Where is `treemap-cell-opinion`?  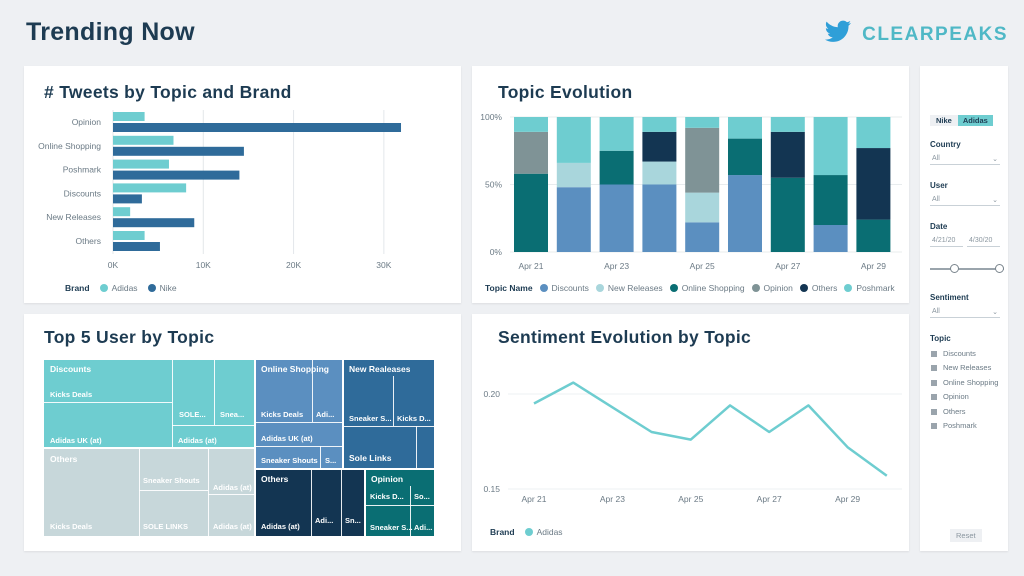 treemap-cell-opinion is located at coordinates (400, 503).